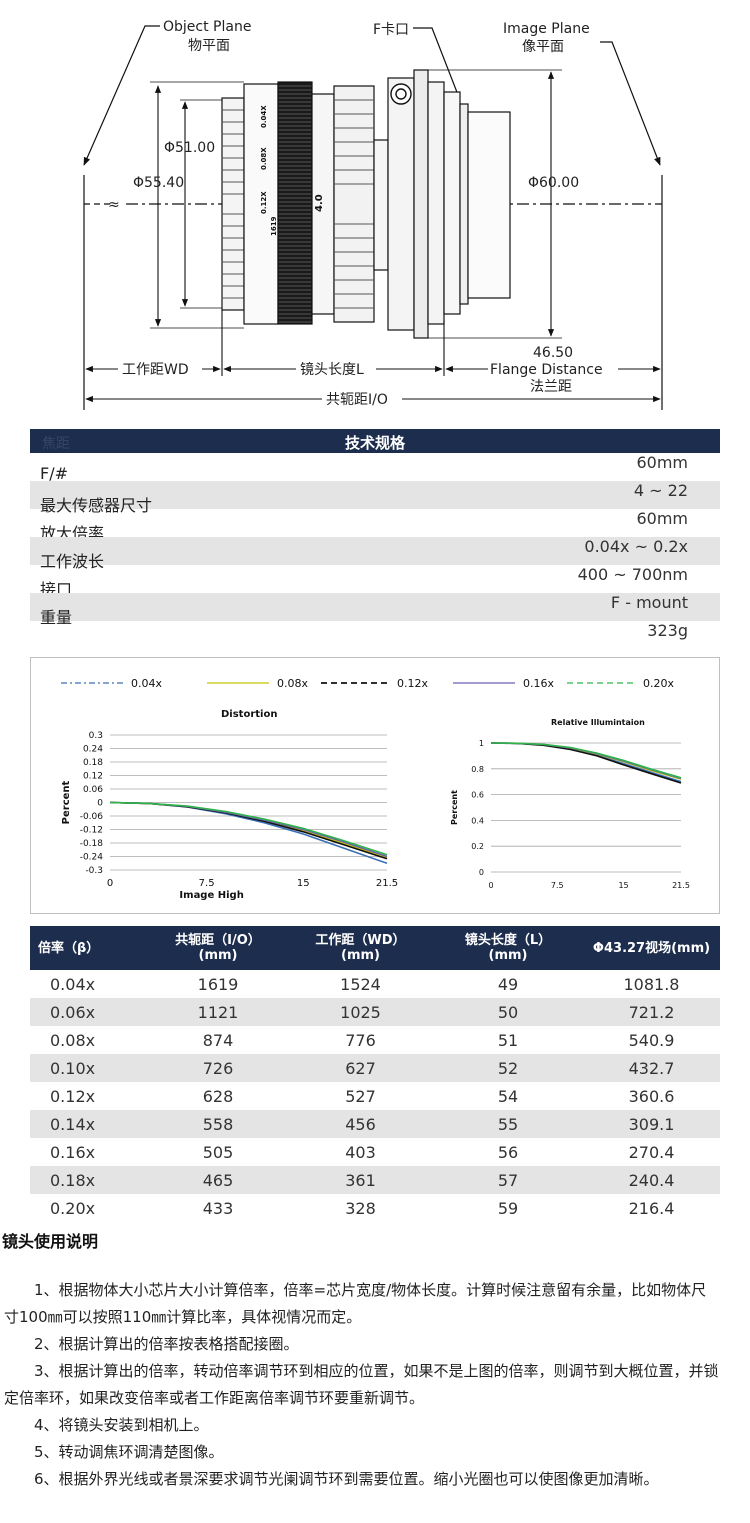 Image resolution: width=750 pixels, height=1523 pixels. Describe the element at coordinates (96, 736) in the screenshot. I see `y-tick-label: 0.3` at that location.